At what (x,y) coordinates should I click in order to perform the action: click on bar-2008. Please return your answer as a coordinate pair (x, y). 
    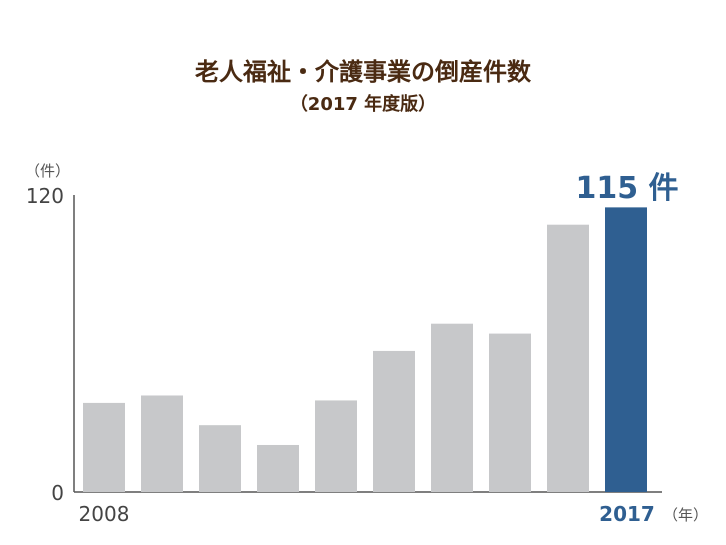
    Looking at the image, I should click on (104, 447).